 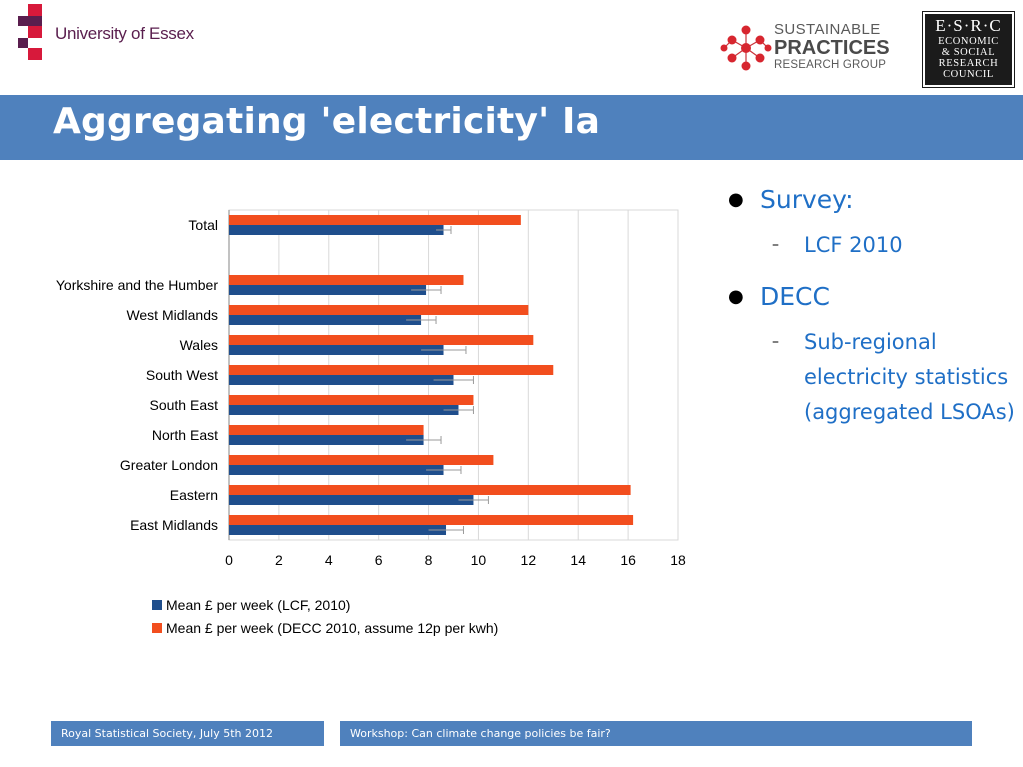 I want to click on network-dots-icon, so click(x=746, y=48).